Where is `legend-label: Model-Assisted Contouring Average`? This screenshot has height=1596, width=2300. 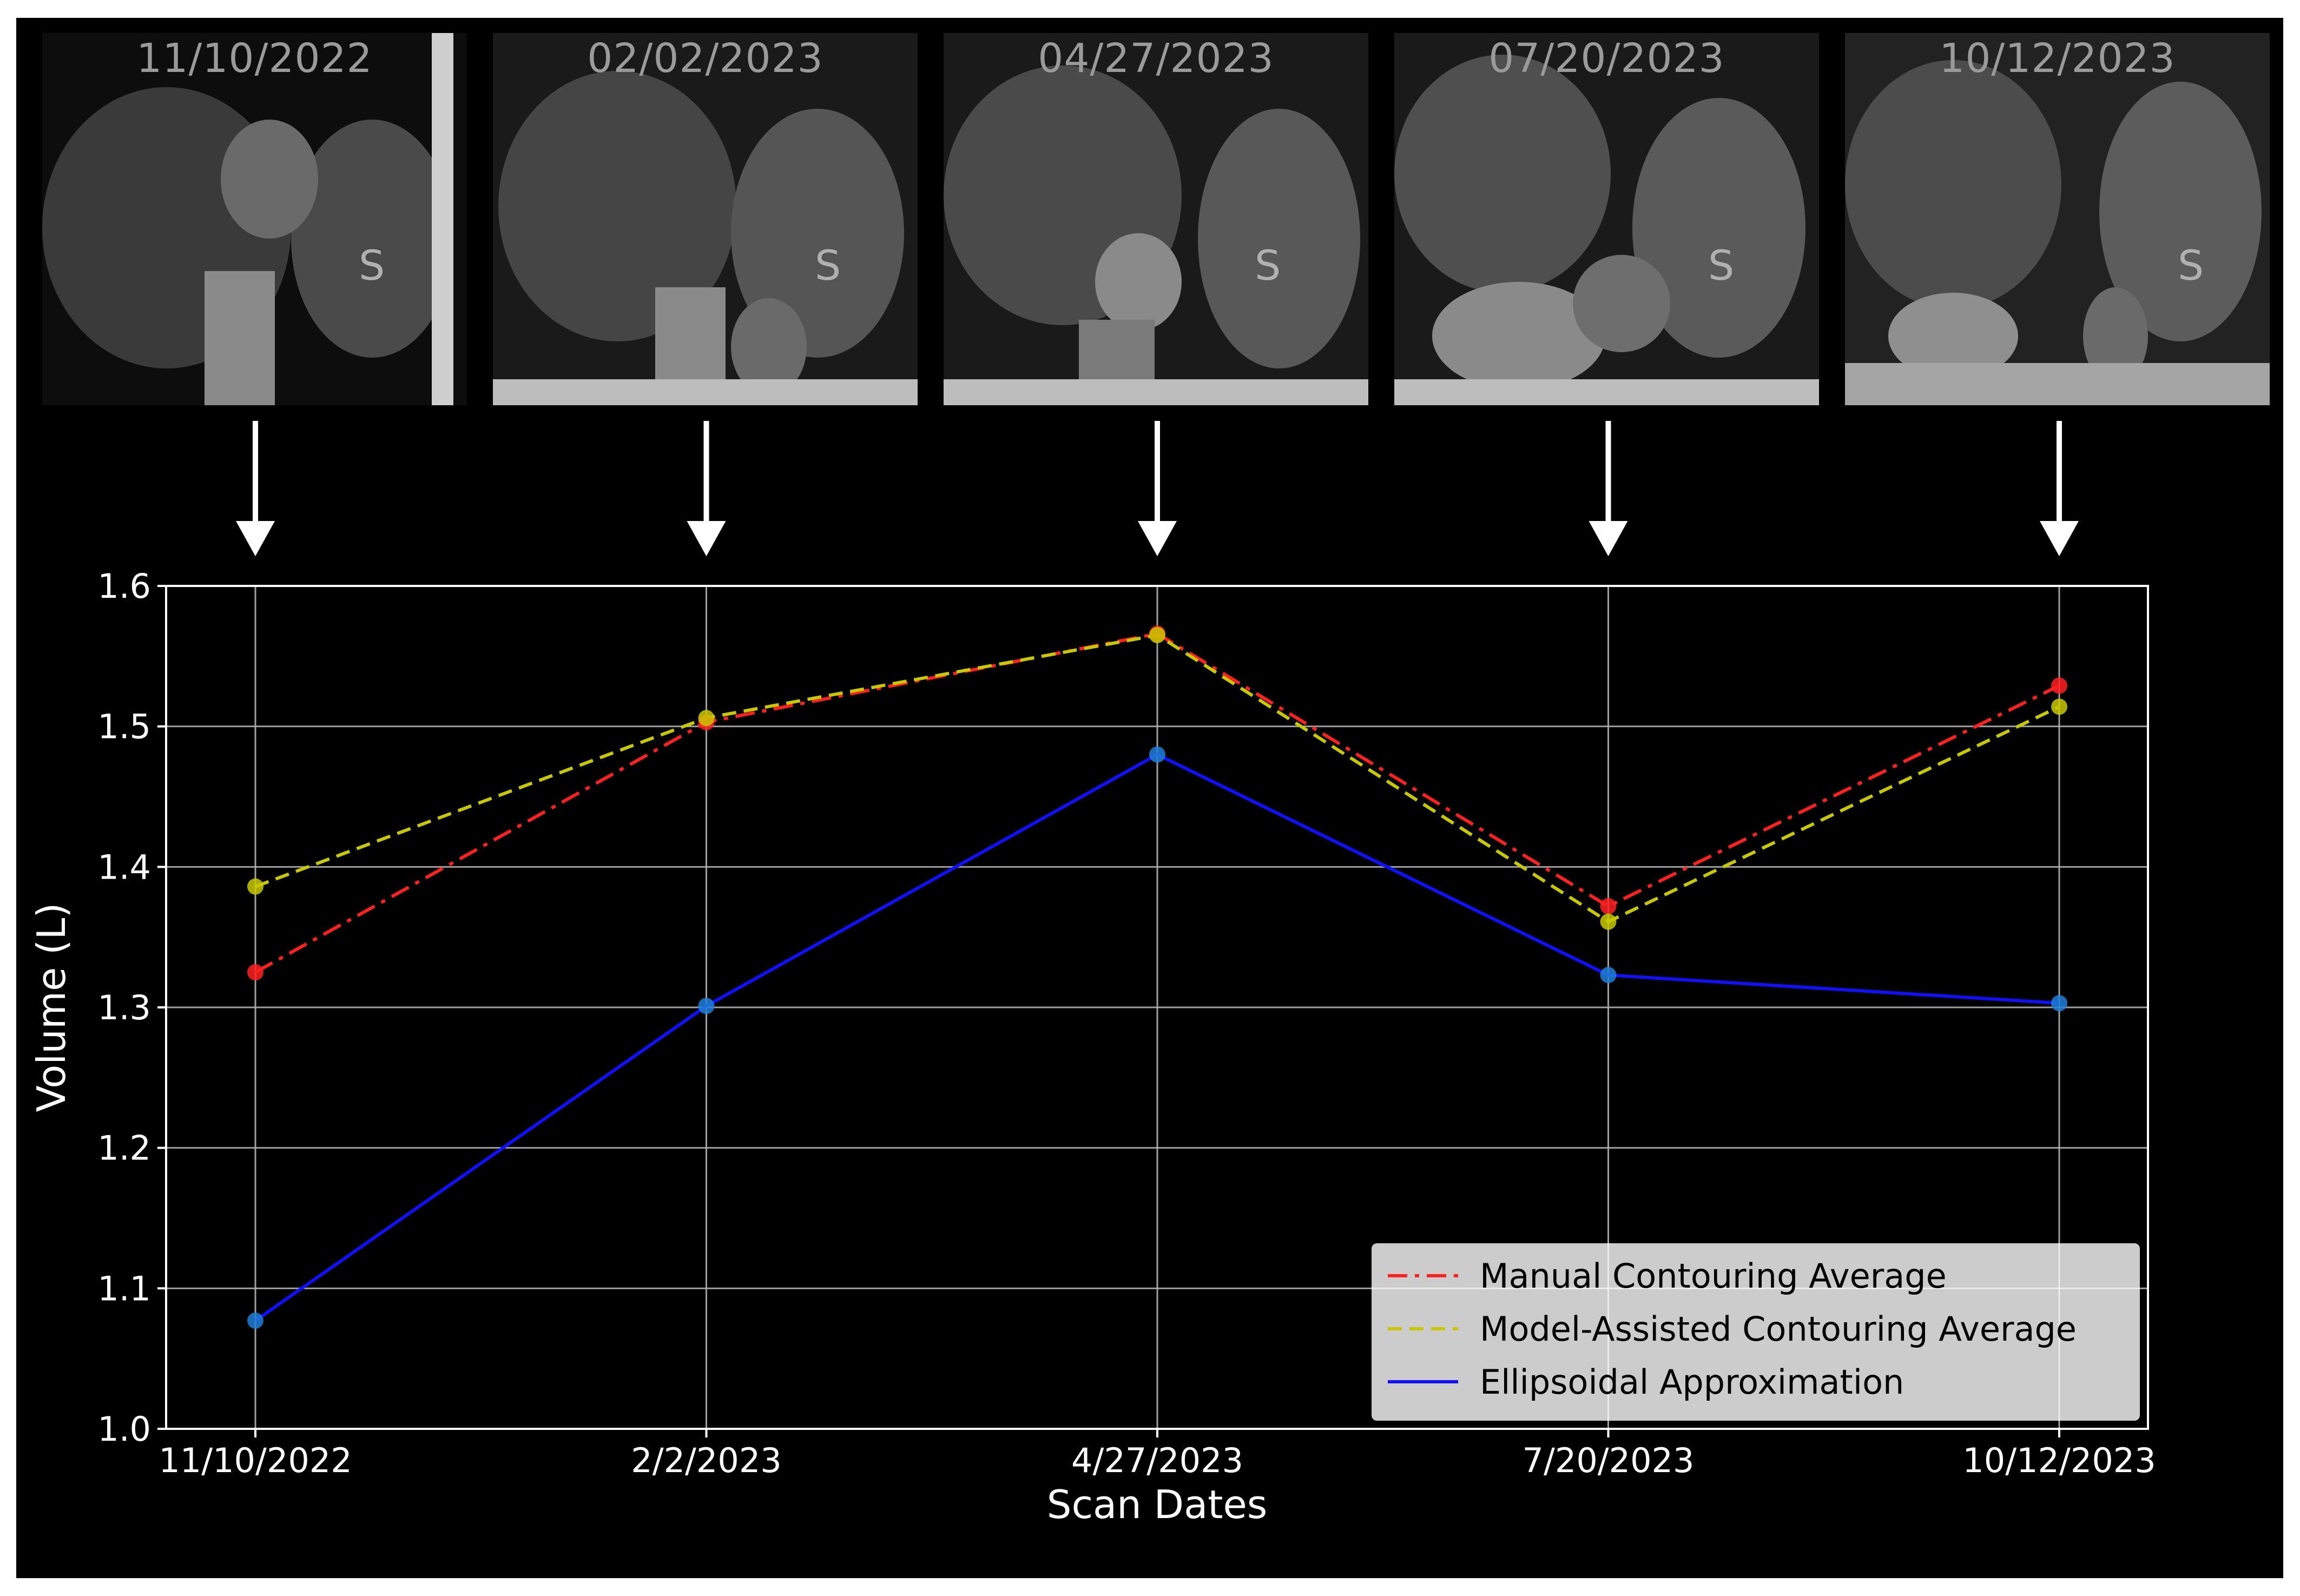
legend-label: Model-Assisted Contouring Average is located at coordinates (1778, 1329).